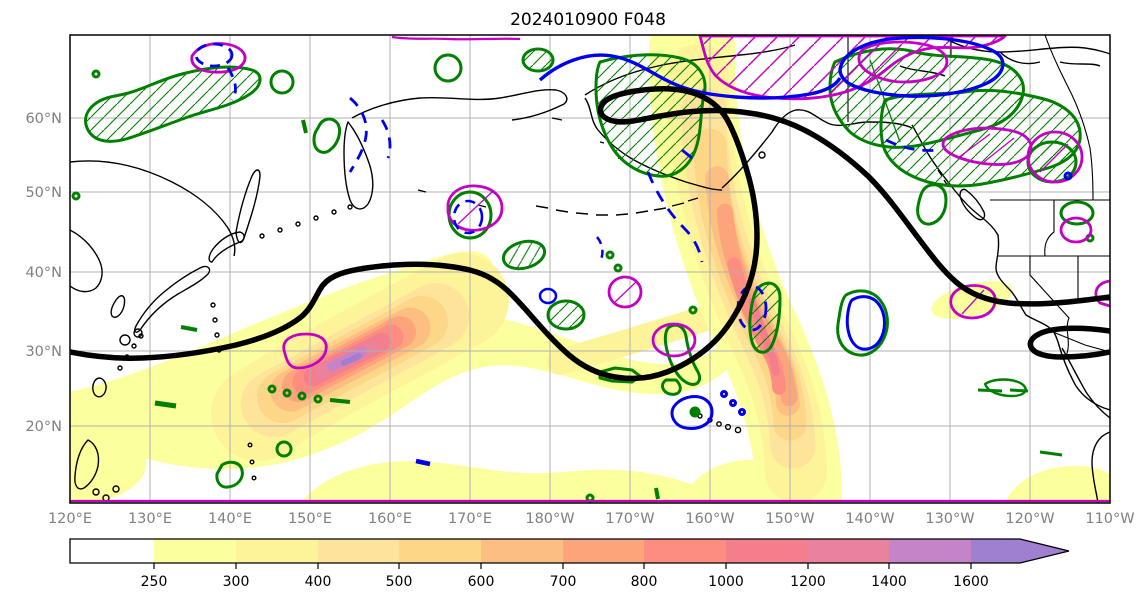 The width and height of the screenshot is (1139, 601). What do you see at coordinates (709, 519) in the screenshot?
I see `x-tick-label: 160°W` at bounding box center [709, 519].